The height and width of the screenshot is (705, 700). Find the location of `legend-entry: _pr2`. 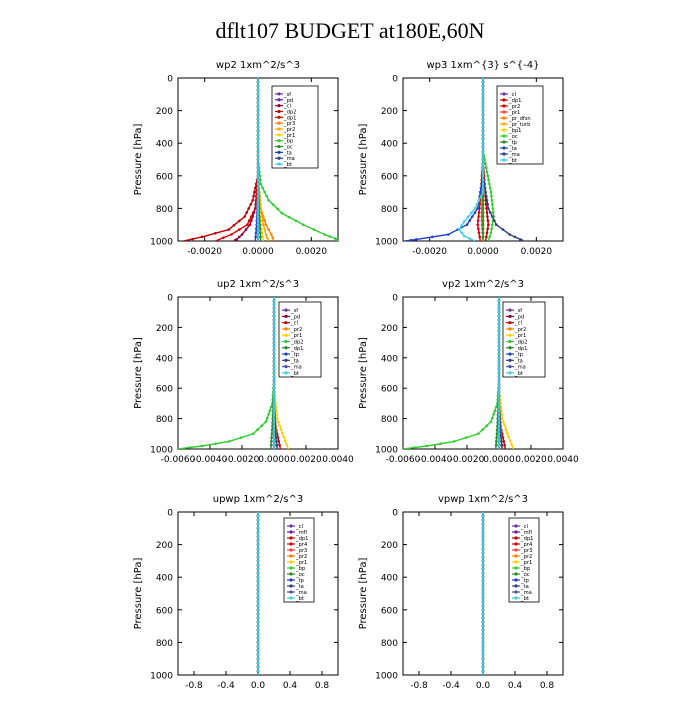

legend-entry: _pr2 is located at coordinates (296, 330).